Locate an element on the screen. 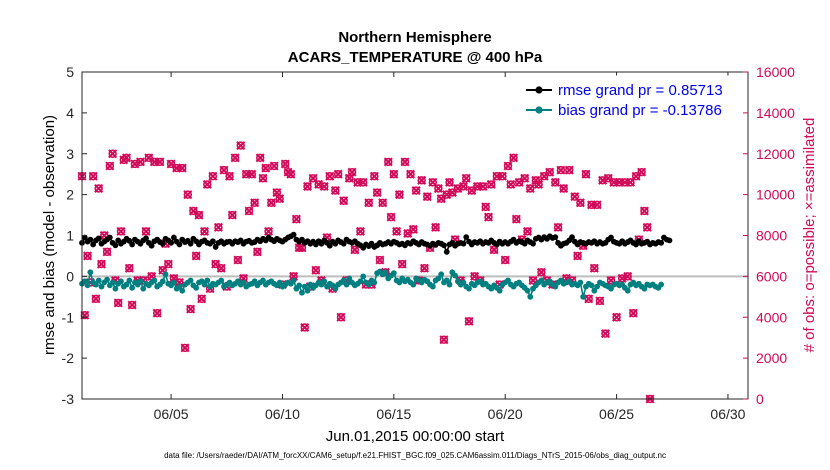 The height and width of the screenshot is (470, 830). x-tick-label: 06/30 is located at coordinates (727, 414).